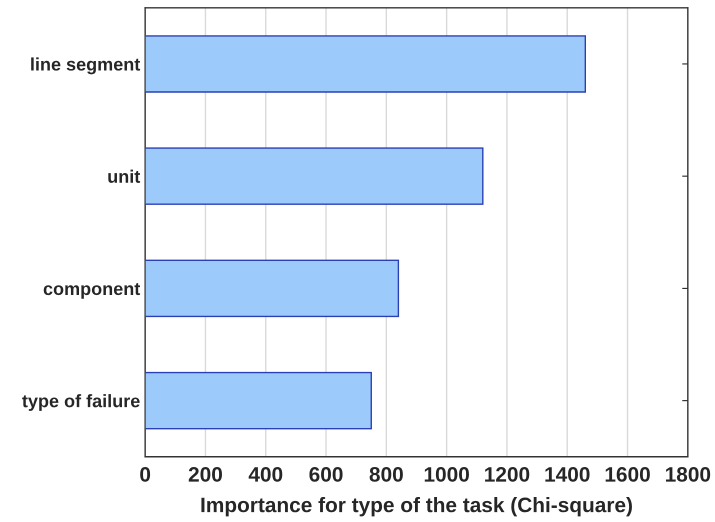 Image resolution: width=715 pixels, height=522 pixels. Describe the element at coordinates (416, 506) in the screenshot. I see `x-axis-title: Importance for type of the task (Chi-square)` at that location.